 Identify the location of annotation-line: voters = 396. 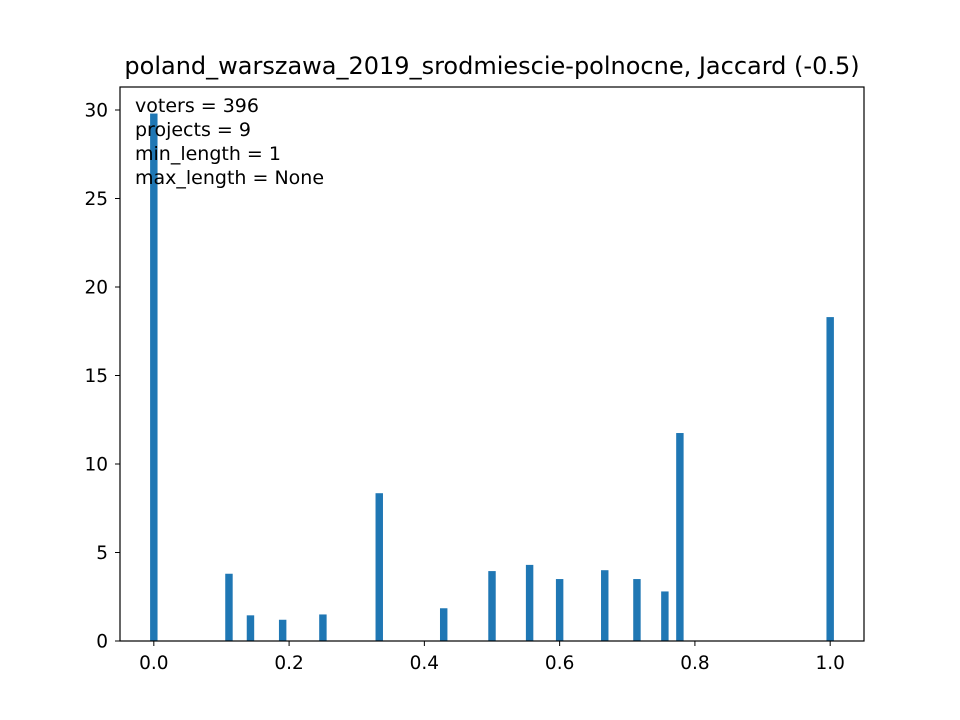
(197, 106).